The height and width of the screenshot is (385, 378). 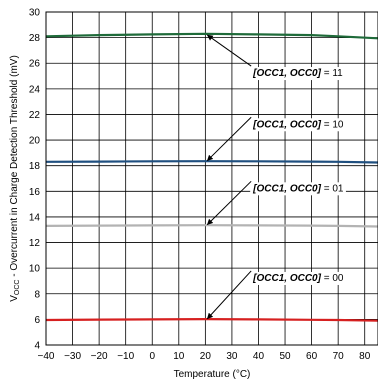 I want to click on x-tick-label: 0, so click(x=152, y=356).